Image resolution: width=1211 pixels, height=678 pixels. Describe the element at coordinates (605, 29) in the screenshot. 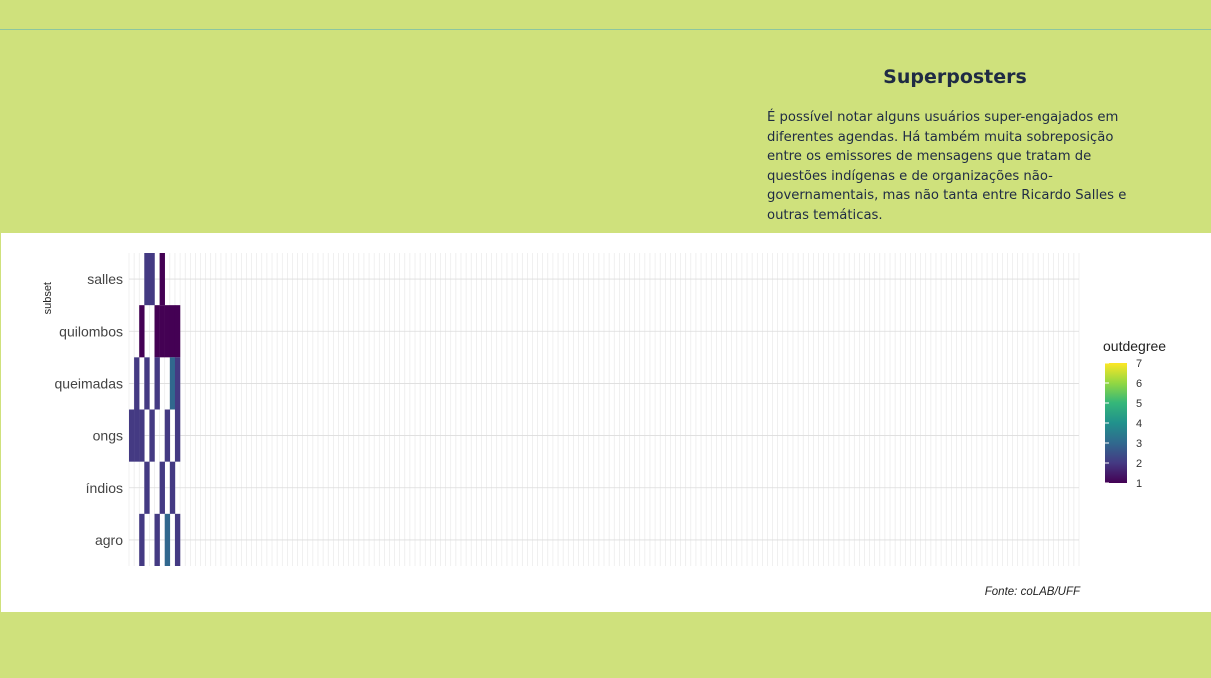

I see `top-divider` at that location.